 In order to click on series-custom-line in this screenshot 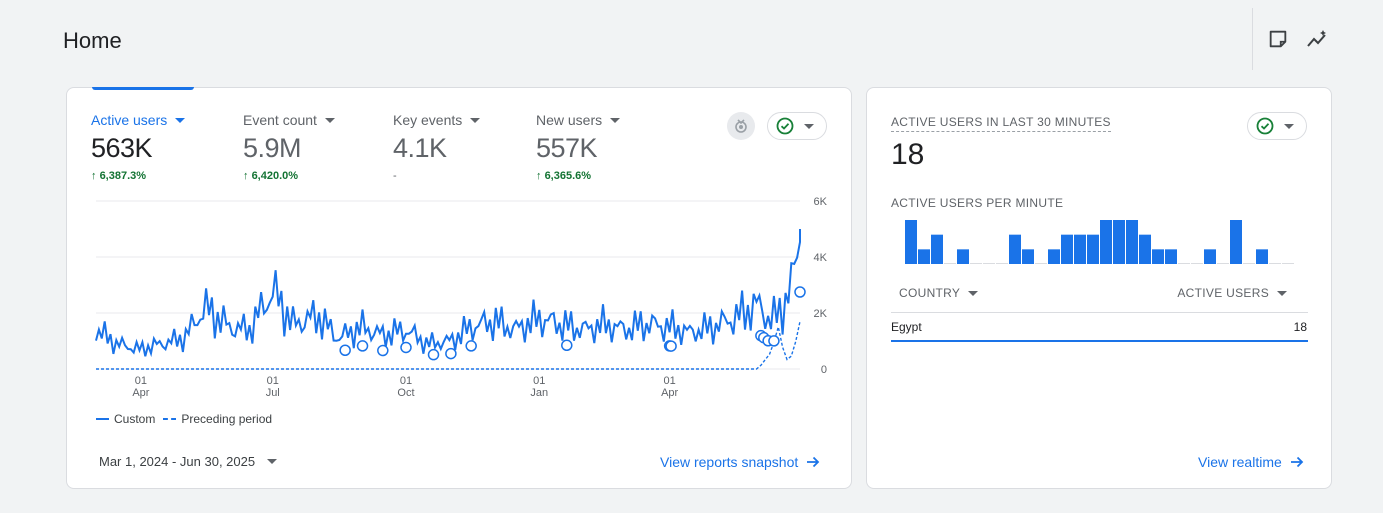, I will do `click(448, 293)`.